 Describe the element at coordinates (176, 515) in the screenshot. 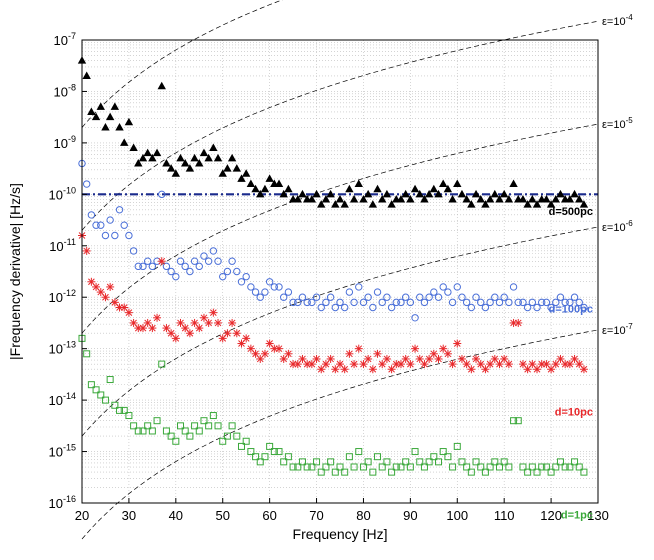

I see `x-tick-label: 40` at that location.